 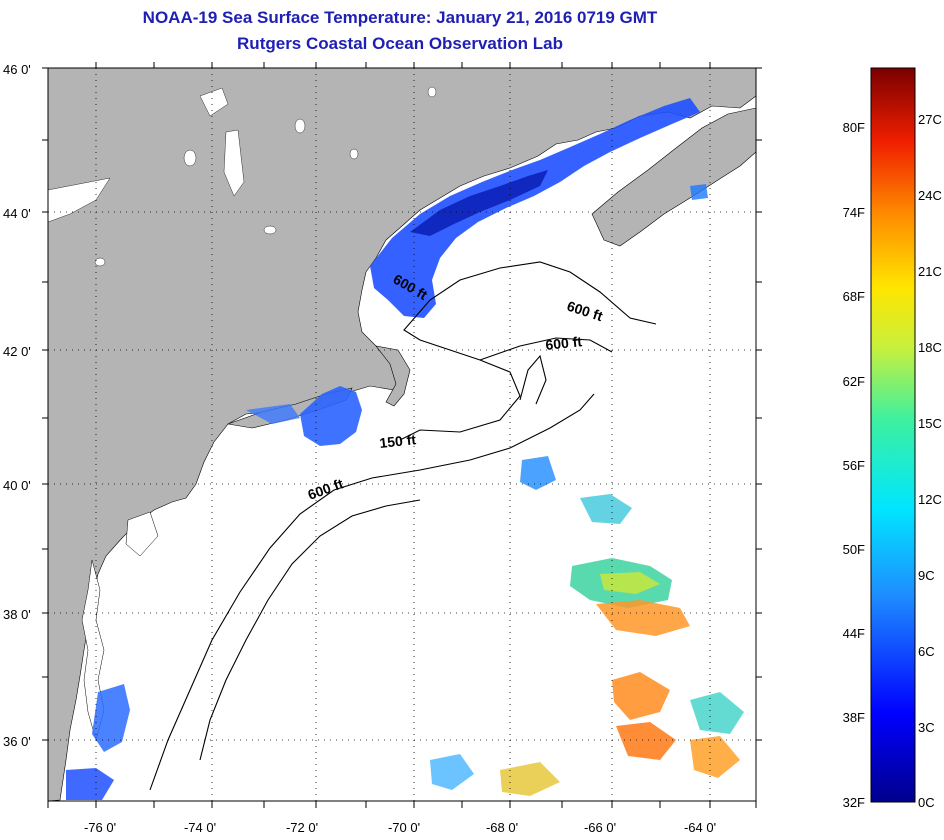 I want to click on contour-label: 150 ft, so click(x=398, y=441).